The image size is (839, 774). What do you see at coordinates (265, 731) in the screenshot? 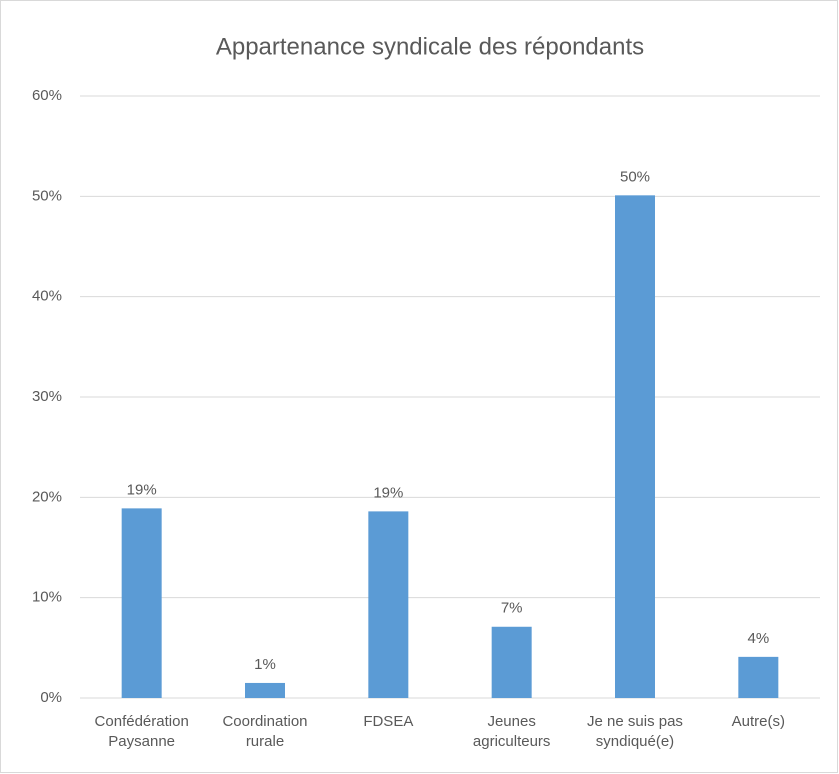
I see `x-tick-label: Coordination rurale` at bounding box center [265, 731].